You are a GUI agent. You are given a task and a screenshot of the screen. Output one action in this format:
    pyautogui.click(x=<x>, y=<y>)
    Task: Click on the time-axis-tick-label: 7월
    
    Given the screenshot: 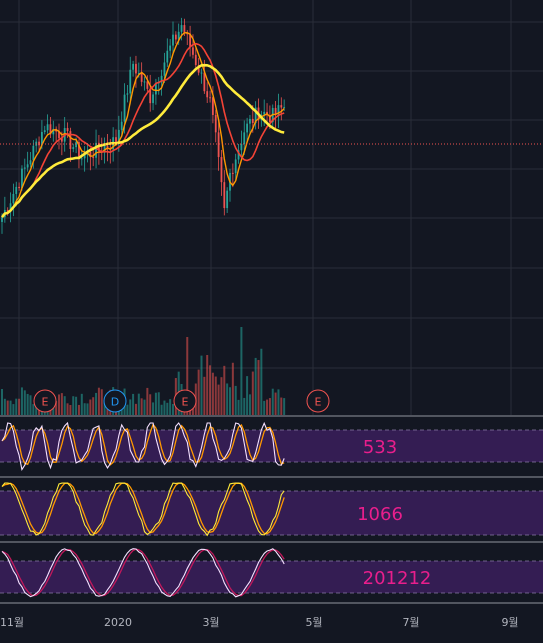 What is the action you would take?
    pyautogui.click(x=410, y=622)
    